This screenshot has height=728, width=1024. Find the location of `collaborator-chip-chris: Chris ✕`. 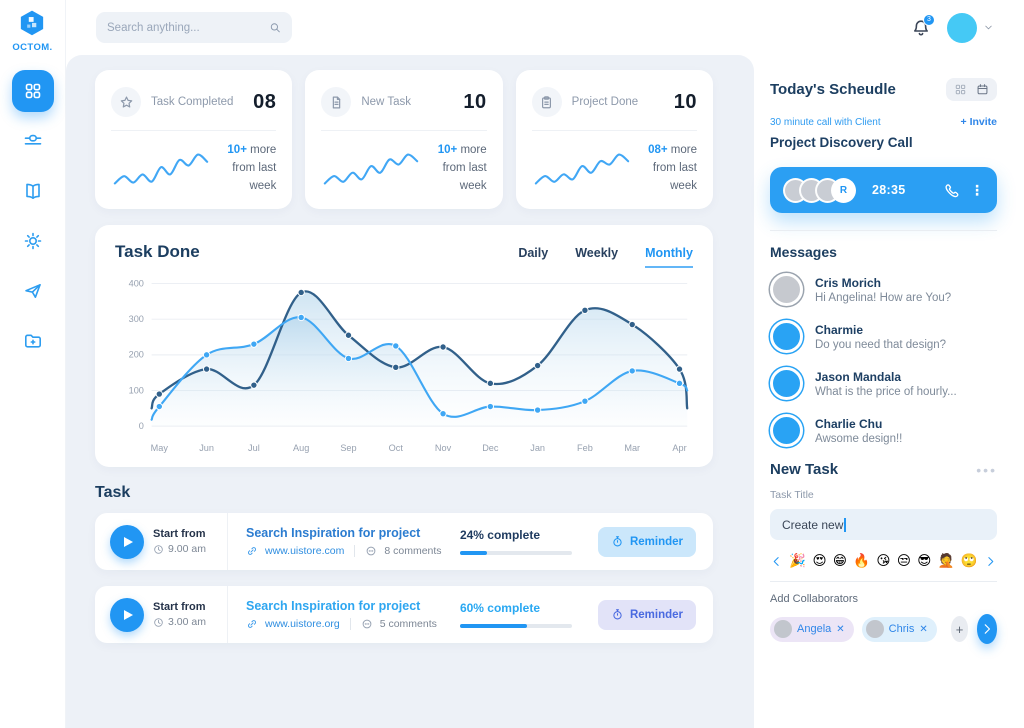

collaborator-chip-chris: Chris ✕ is located at coordinates (899, 629).